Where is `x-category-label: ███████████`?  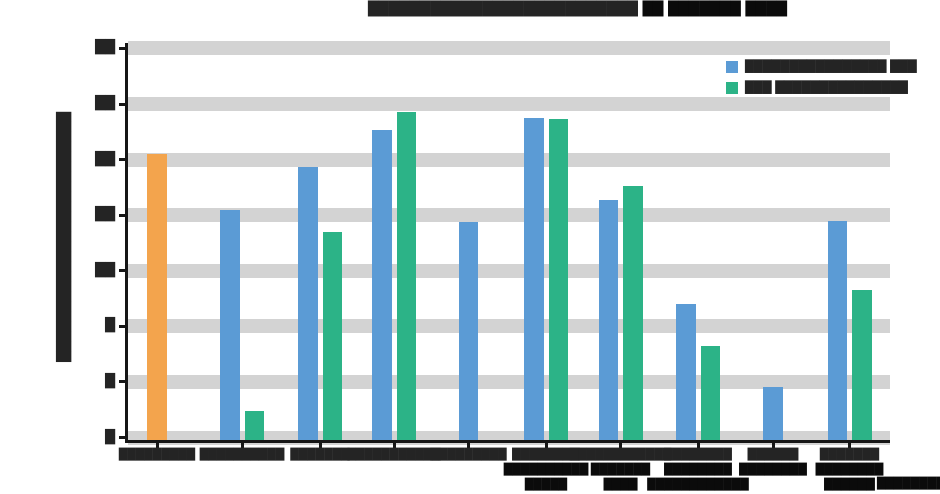 x-category-label: ███████████ is located at coordinates (394, 454).